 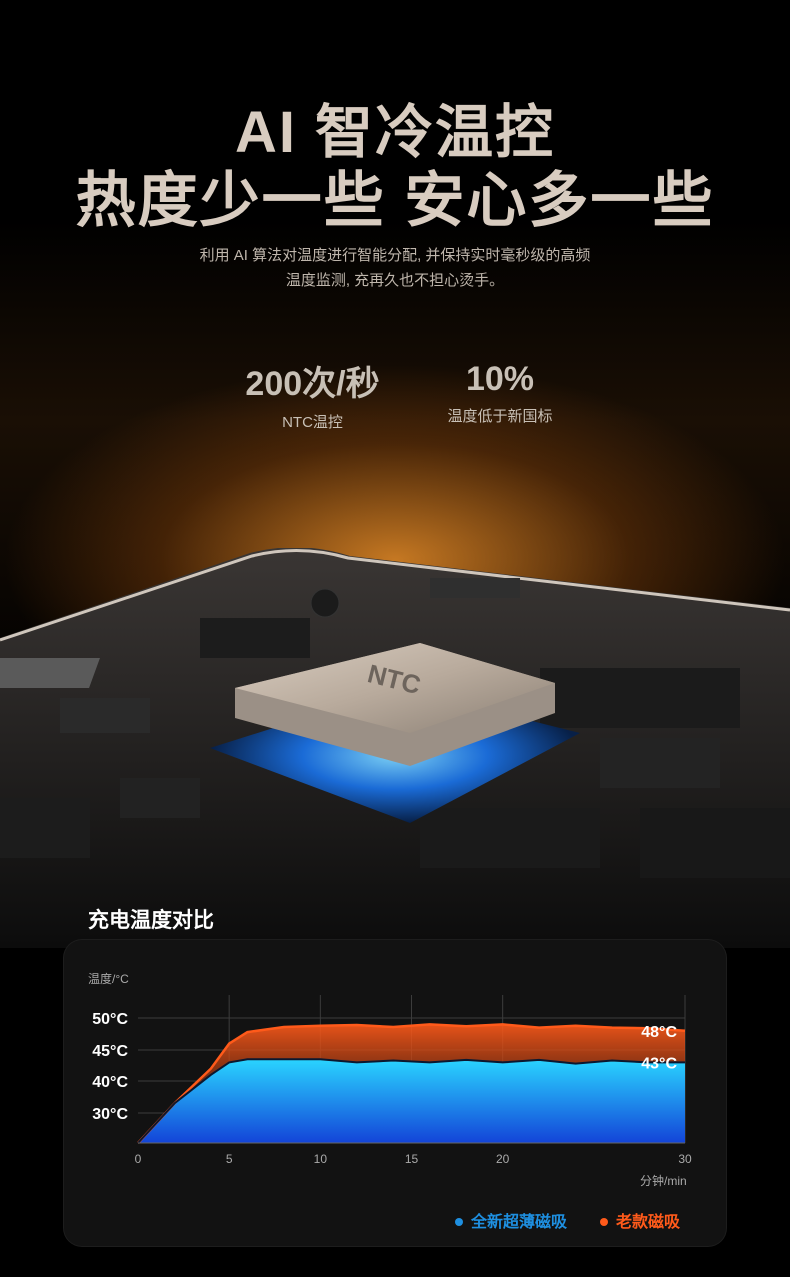 What do you see at coordinates (395, 132) in the screenshot?
I see `hero-title-line1: AI 智冷温控` at bounding box center [395, 132].